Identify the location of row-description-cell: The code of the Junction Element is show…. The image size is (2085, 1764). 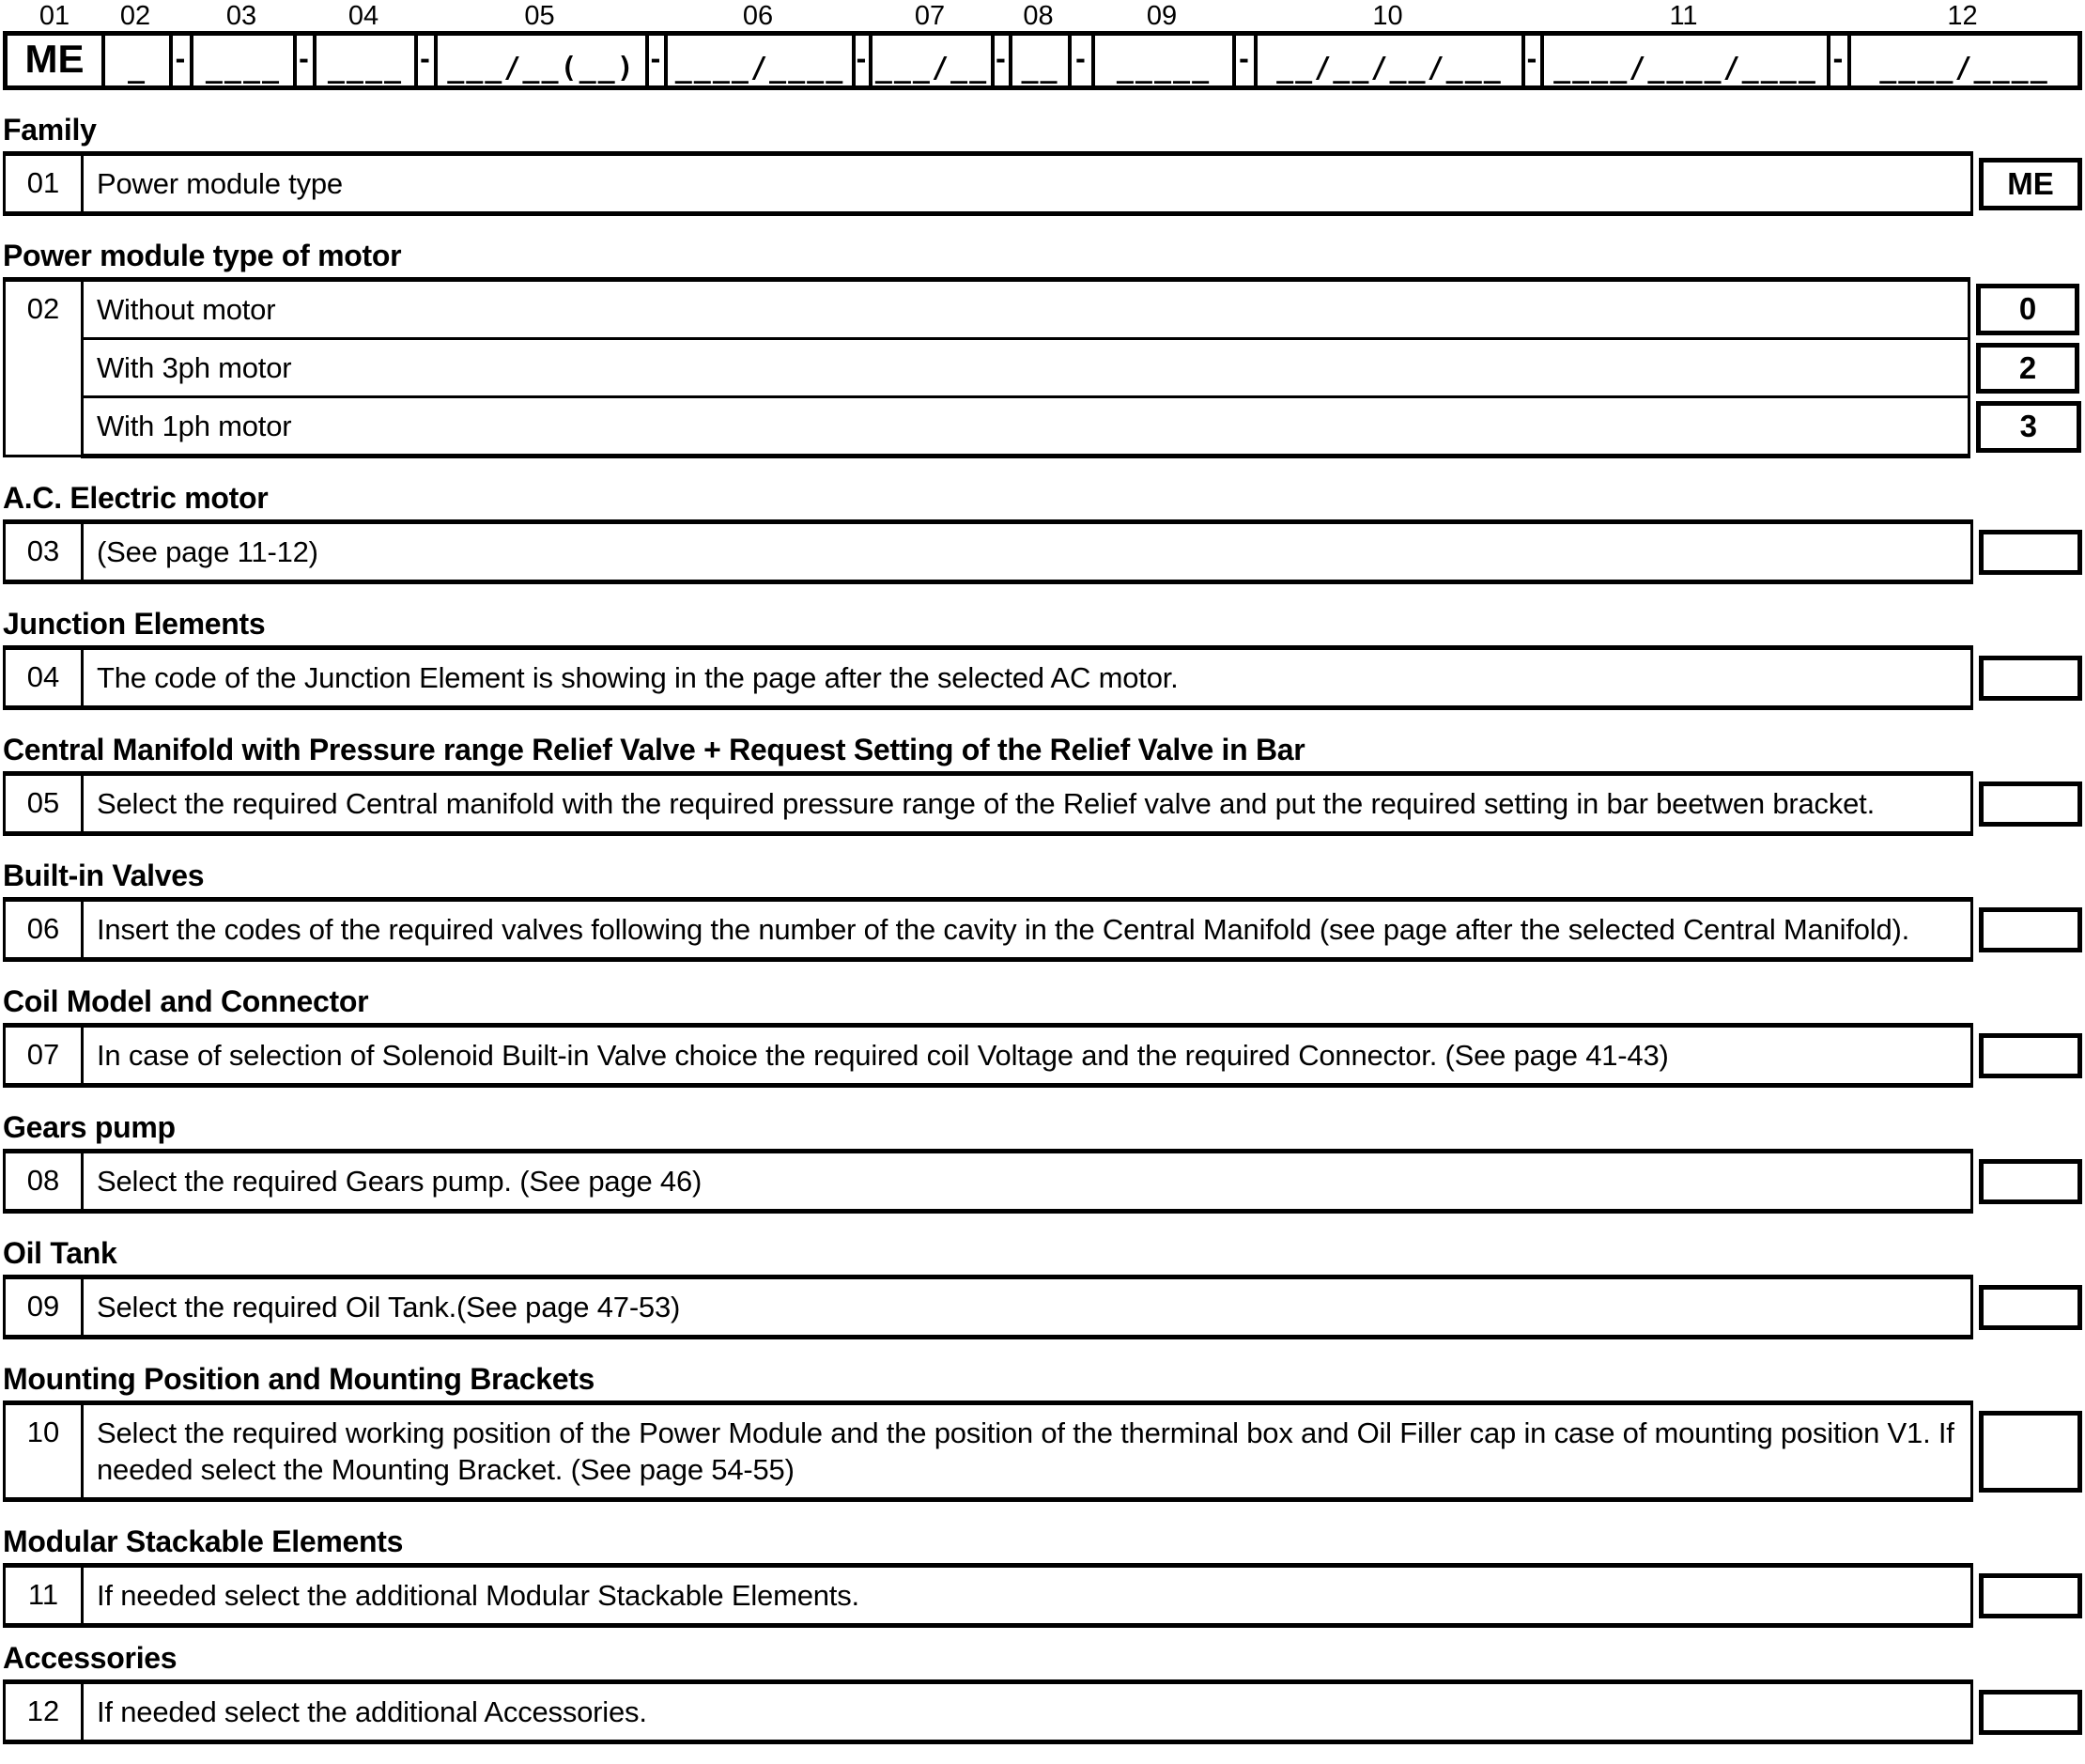
(1027, 677).